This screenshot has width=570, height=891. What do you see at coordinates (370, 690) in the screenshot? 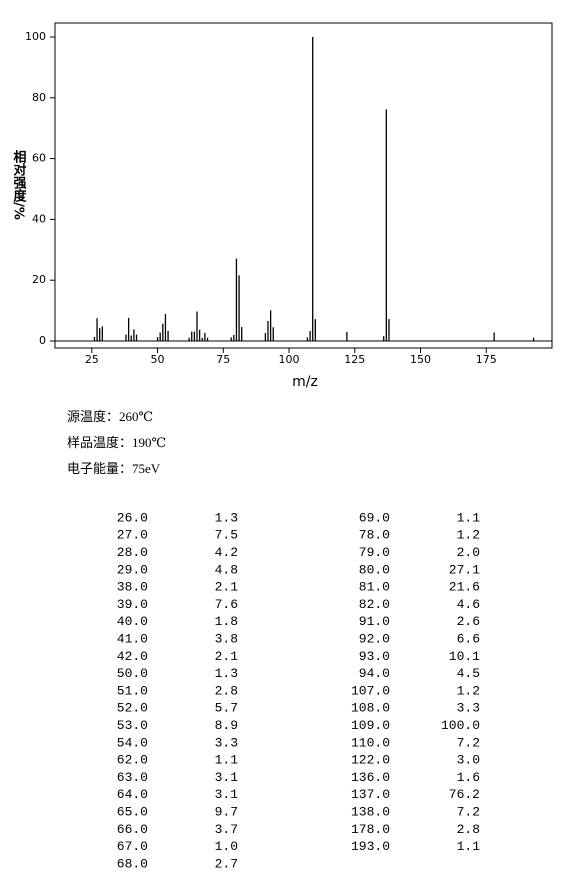
I see `mz-cell: 107.0` at bounding box center [370, 690].